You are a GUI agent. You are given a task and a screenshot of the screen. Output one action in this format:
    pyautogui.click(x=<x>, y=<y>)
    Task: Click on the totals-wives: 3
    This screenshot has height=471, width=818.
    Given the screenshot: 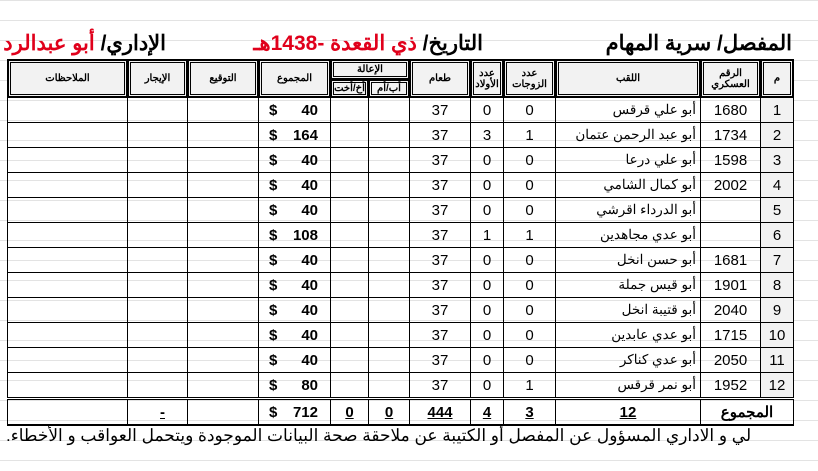 What is the action you would take?
    pyautogui.click(x=529, y=411)
    